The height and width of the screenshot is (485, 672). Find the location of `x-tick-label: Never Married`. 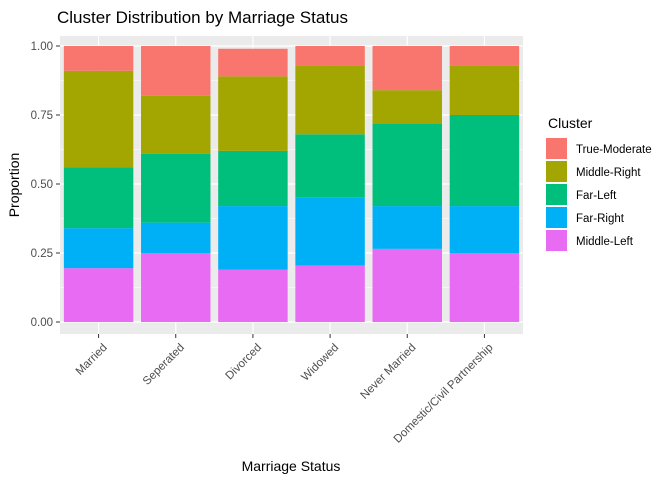

x-tick-label: Never Married is located at coordinates (388, 372).